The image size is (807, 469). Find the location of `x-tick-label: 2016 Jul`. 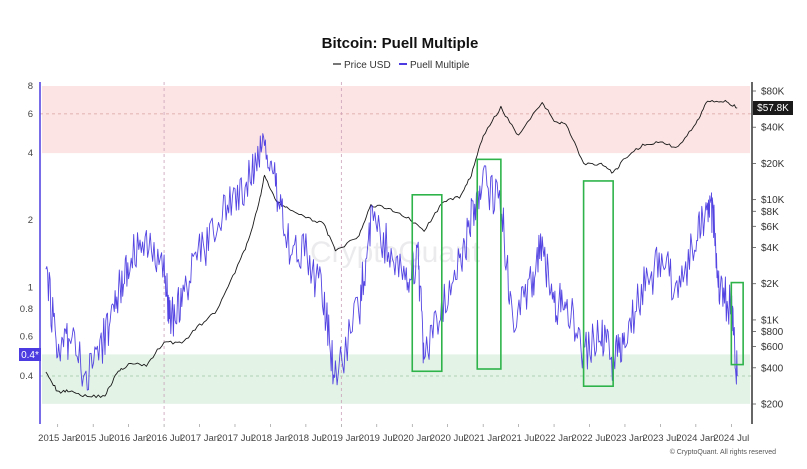

x-tick-label: 2016 Jul is located at coordinates (164, 438).